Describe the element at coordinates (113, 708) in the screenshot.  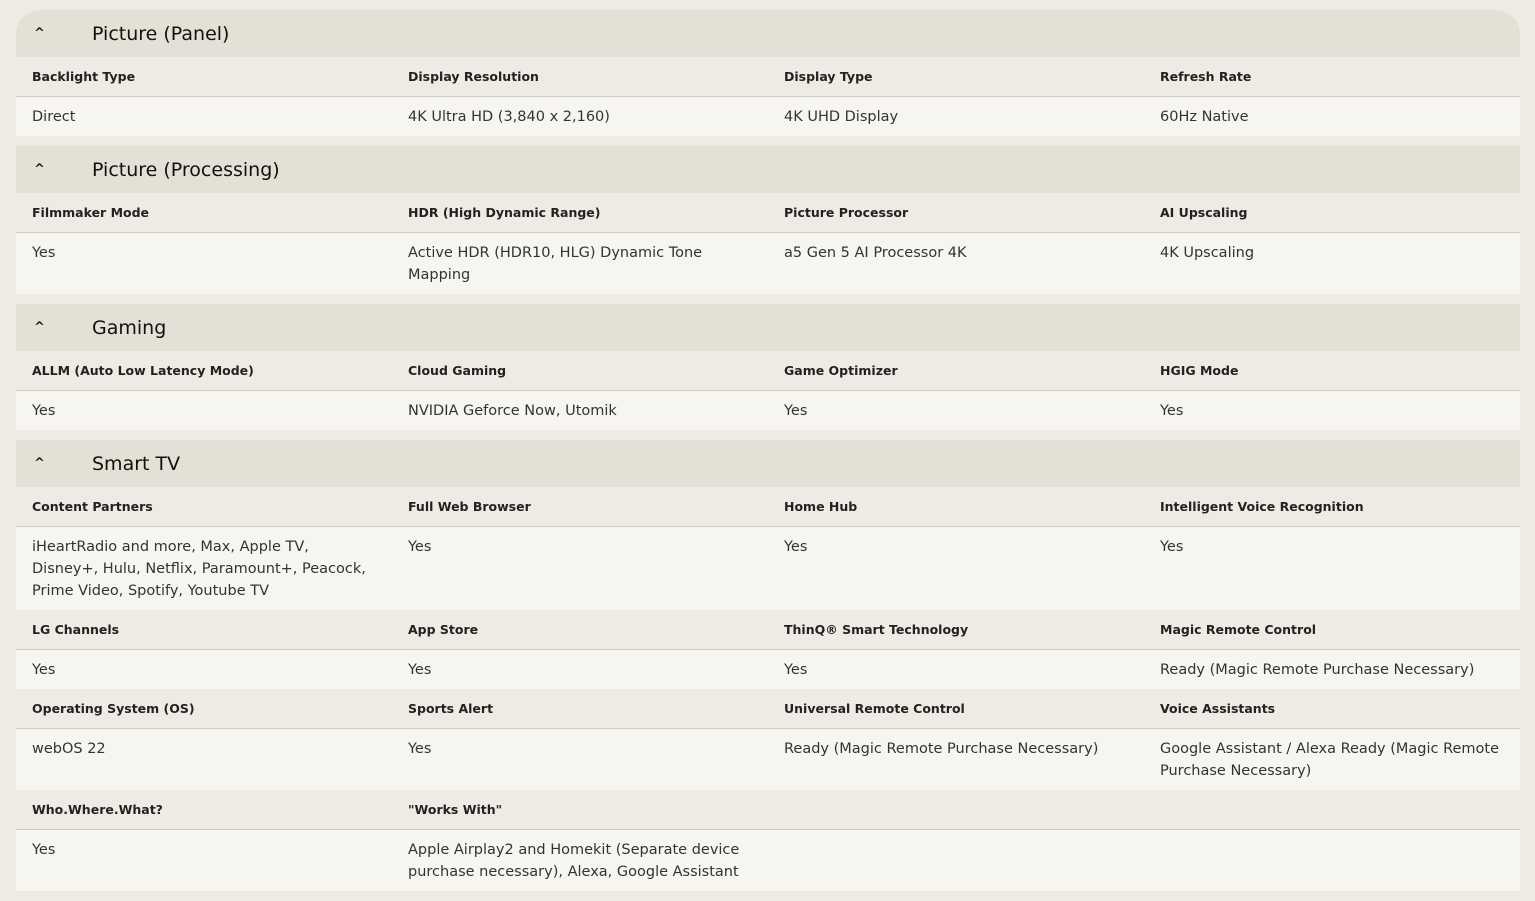
I see `spec-label: Operating System (OS)` at that location.